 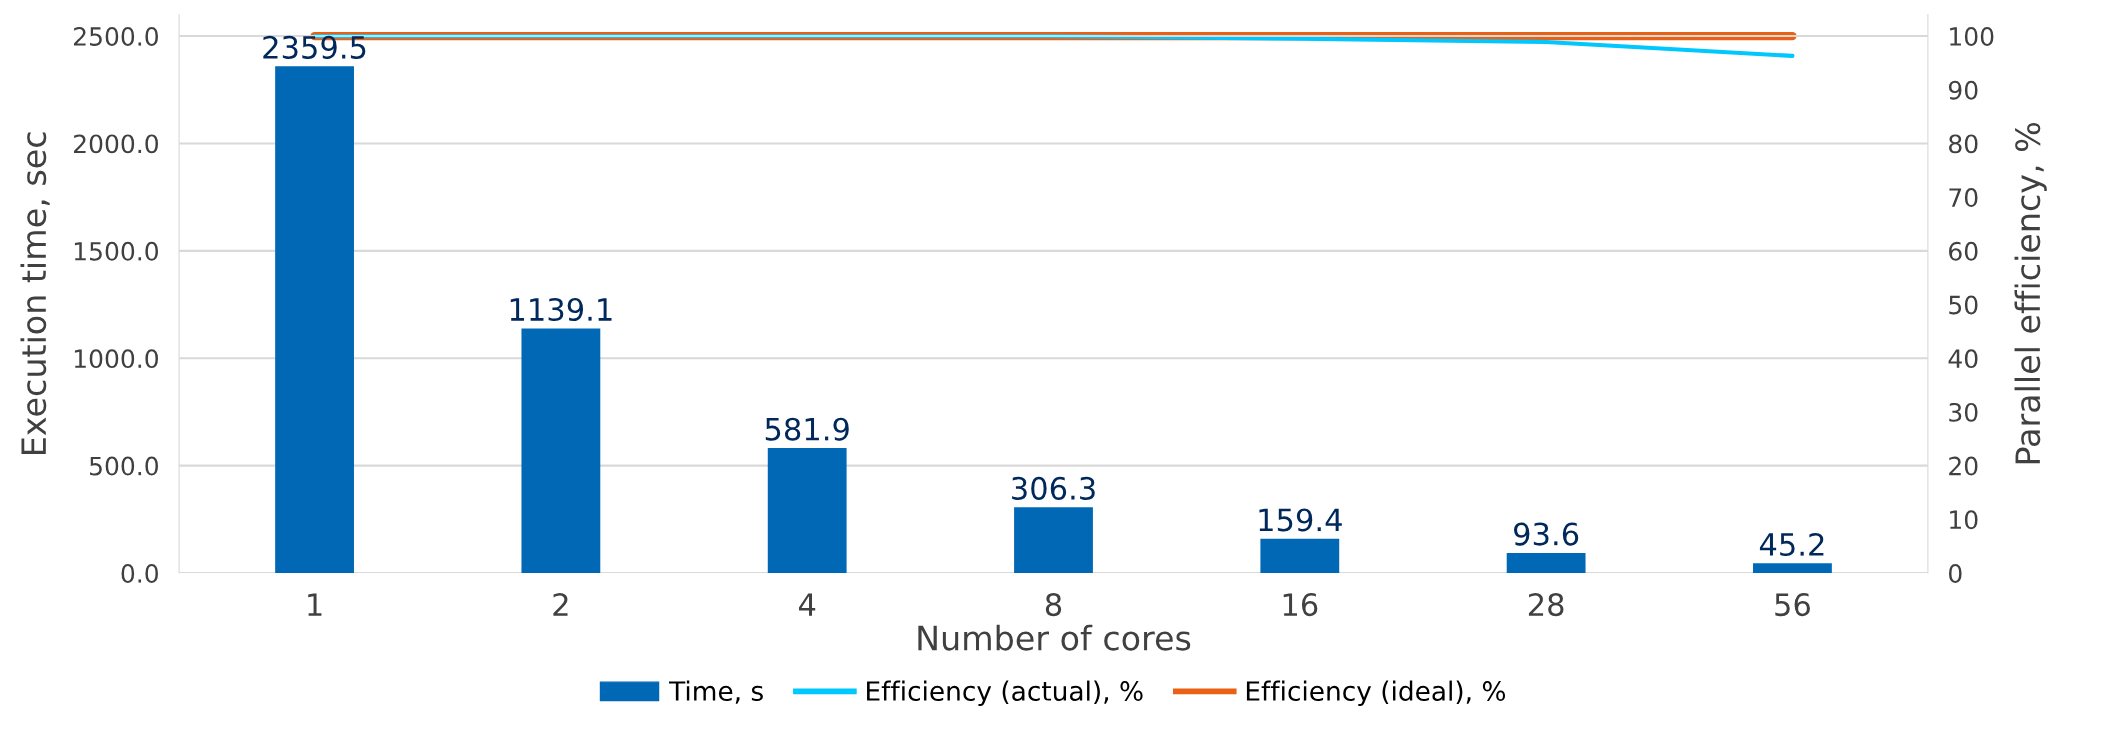 What do you see at coordinates (1791, 544) in the screenshot?
I see `data-label: 45.2` at bounding box center [1791, 544].